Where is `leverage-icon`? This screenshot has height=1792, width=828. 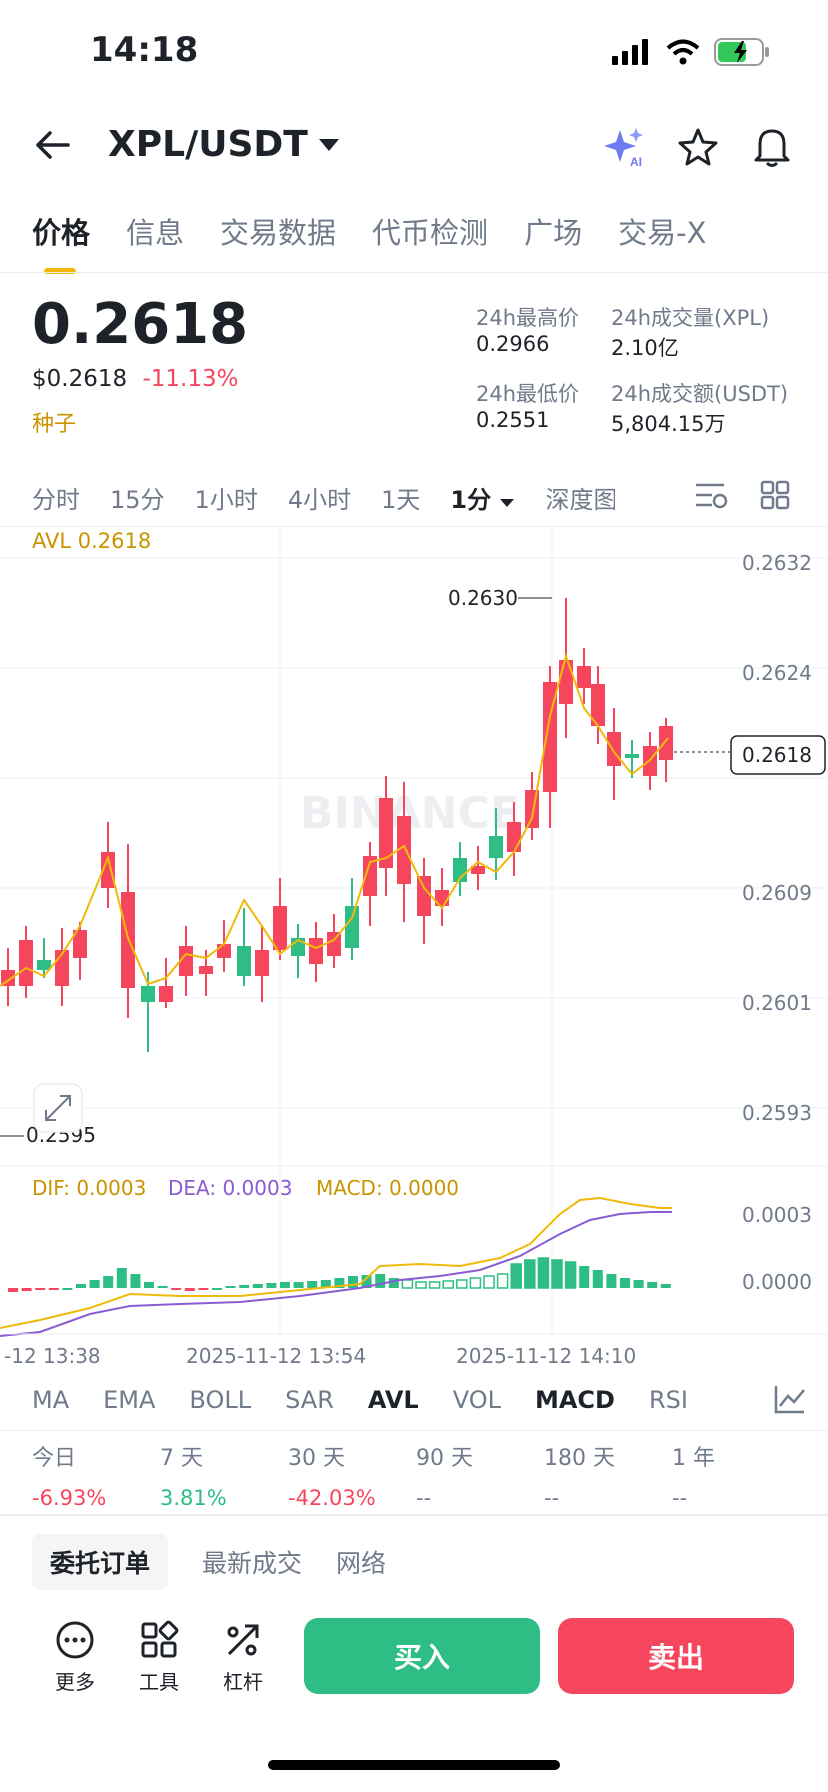 leverage-icon is located at coordinates (243, 1640).